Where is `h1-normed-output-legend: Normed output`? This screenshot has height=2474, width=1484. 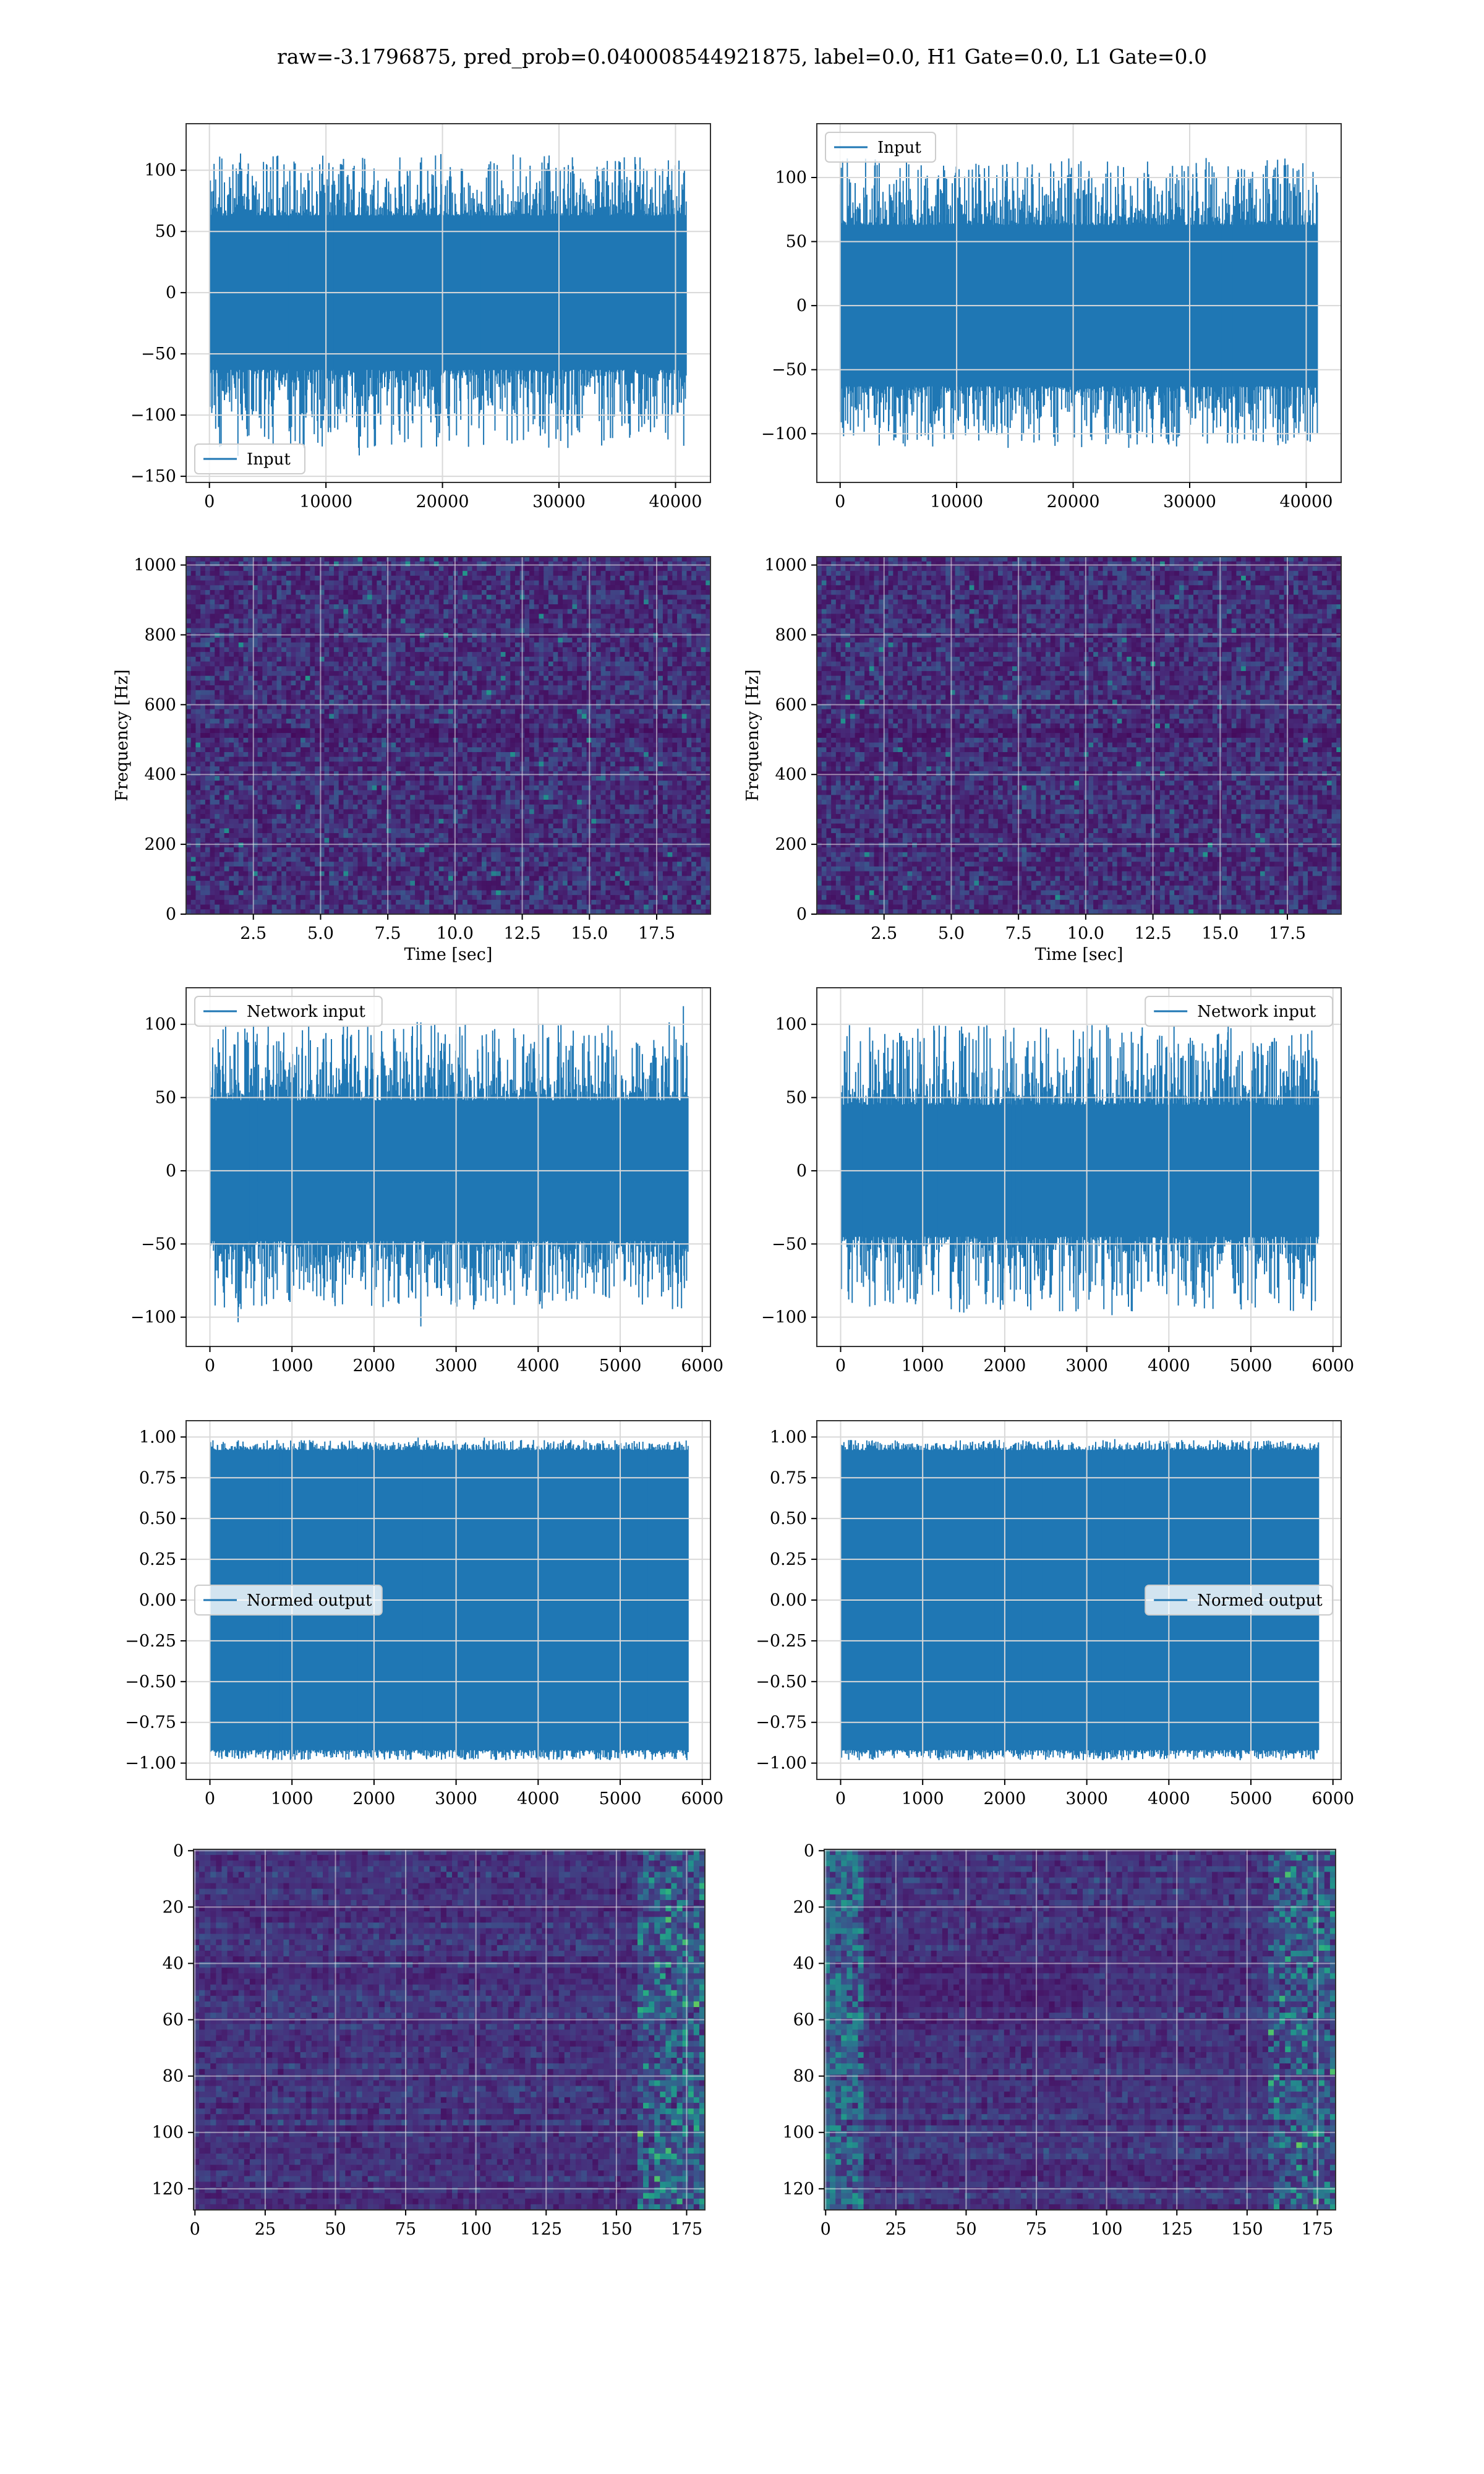
h1-normed-output-legend: Normed output is located at coordinates (288, 1600).